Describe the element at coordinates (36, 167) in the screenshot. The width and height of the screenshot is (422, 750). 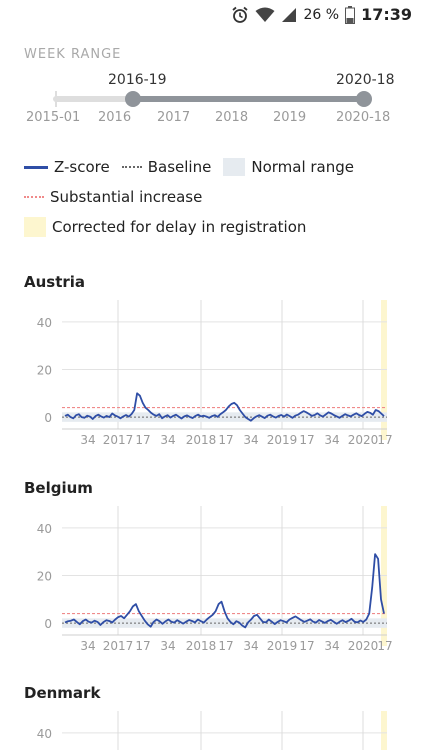
I see `zscore-swatch` at that location.